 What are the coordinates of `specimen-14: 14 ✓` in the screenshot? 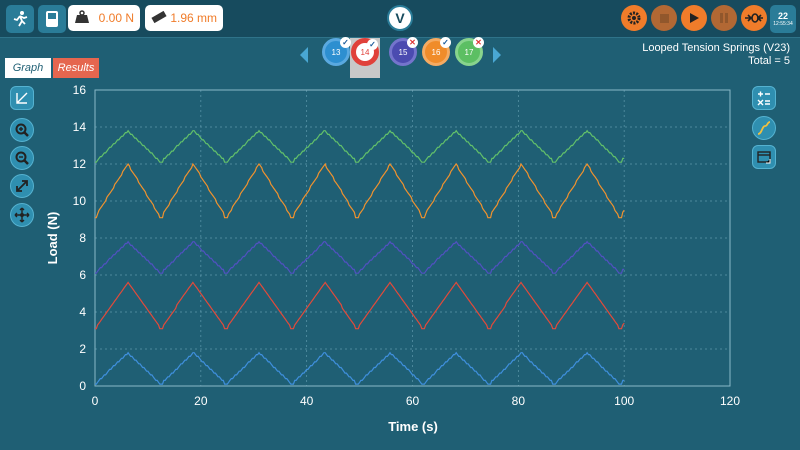 It's located at (365, 52).